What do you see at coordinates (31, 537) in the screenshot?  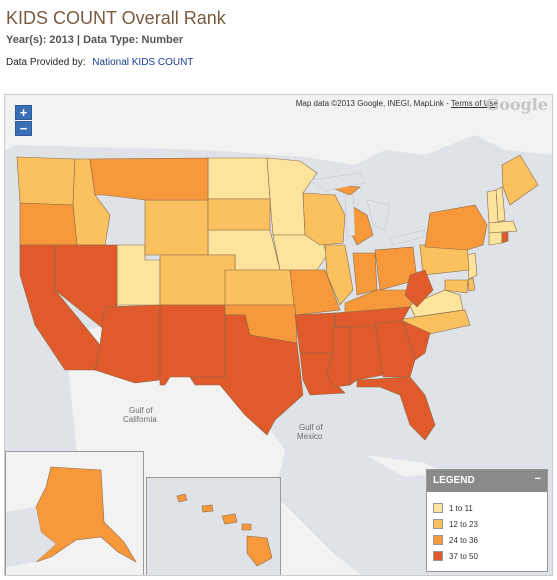 I see `alaska-water-left` at bounding box center [31, 537].